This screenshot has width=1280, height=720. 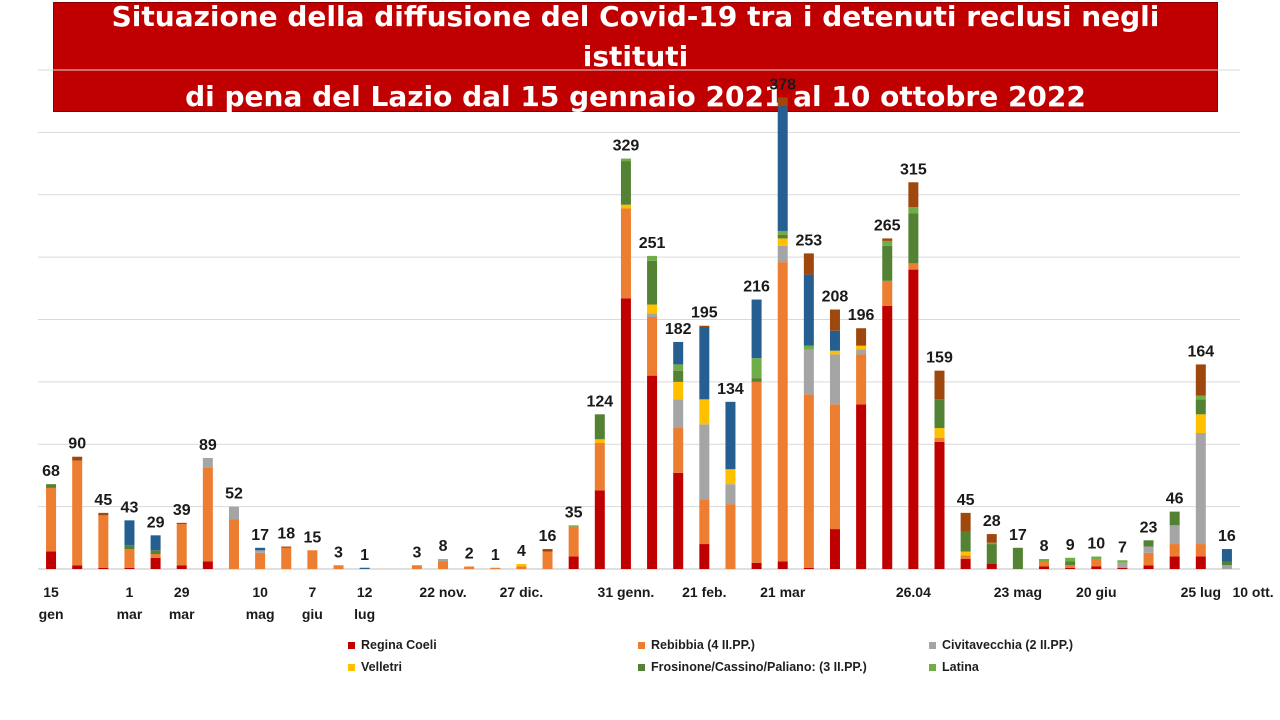 I want to click on total-label: 28, so click(x=992, y=521).